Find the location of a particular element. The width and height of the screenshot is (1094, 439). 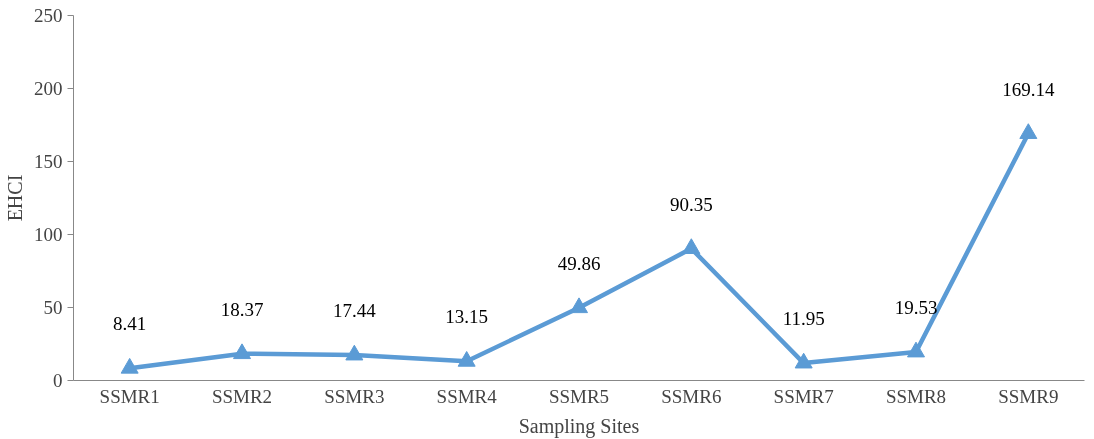

x-tick-label: SSMR5 is located at coordinates (579, 396).